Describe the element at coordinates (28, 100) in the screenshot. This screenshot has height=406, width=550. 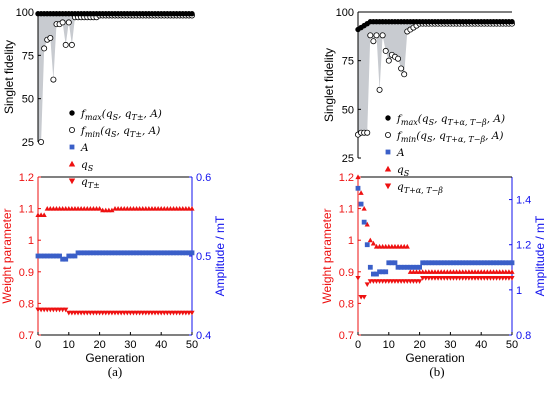
I see `y-tick-label: 50` at that location.